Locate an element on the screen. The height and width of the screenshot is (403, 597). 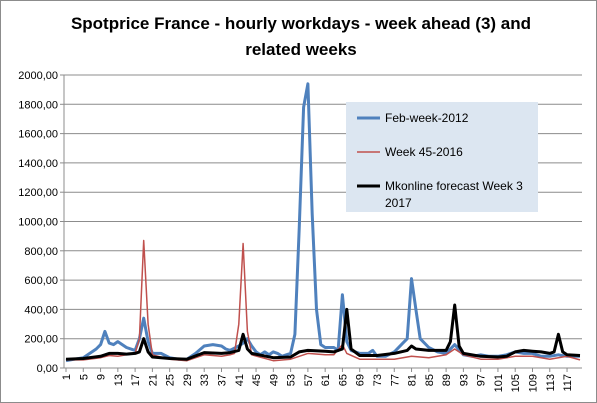
x-tick-label: 89 is located at coordinates (447, 380).